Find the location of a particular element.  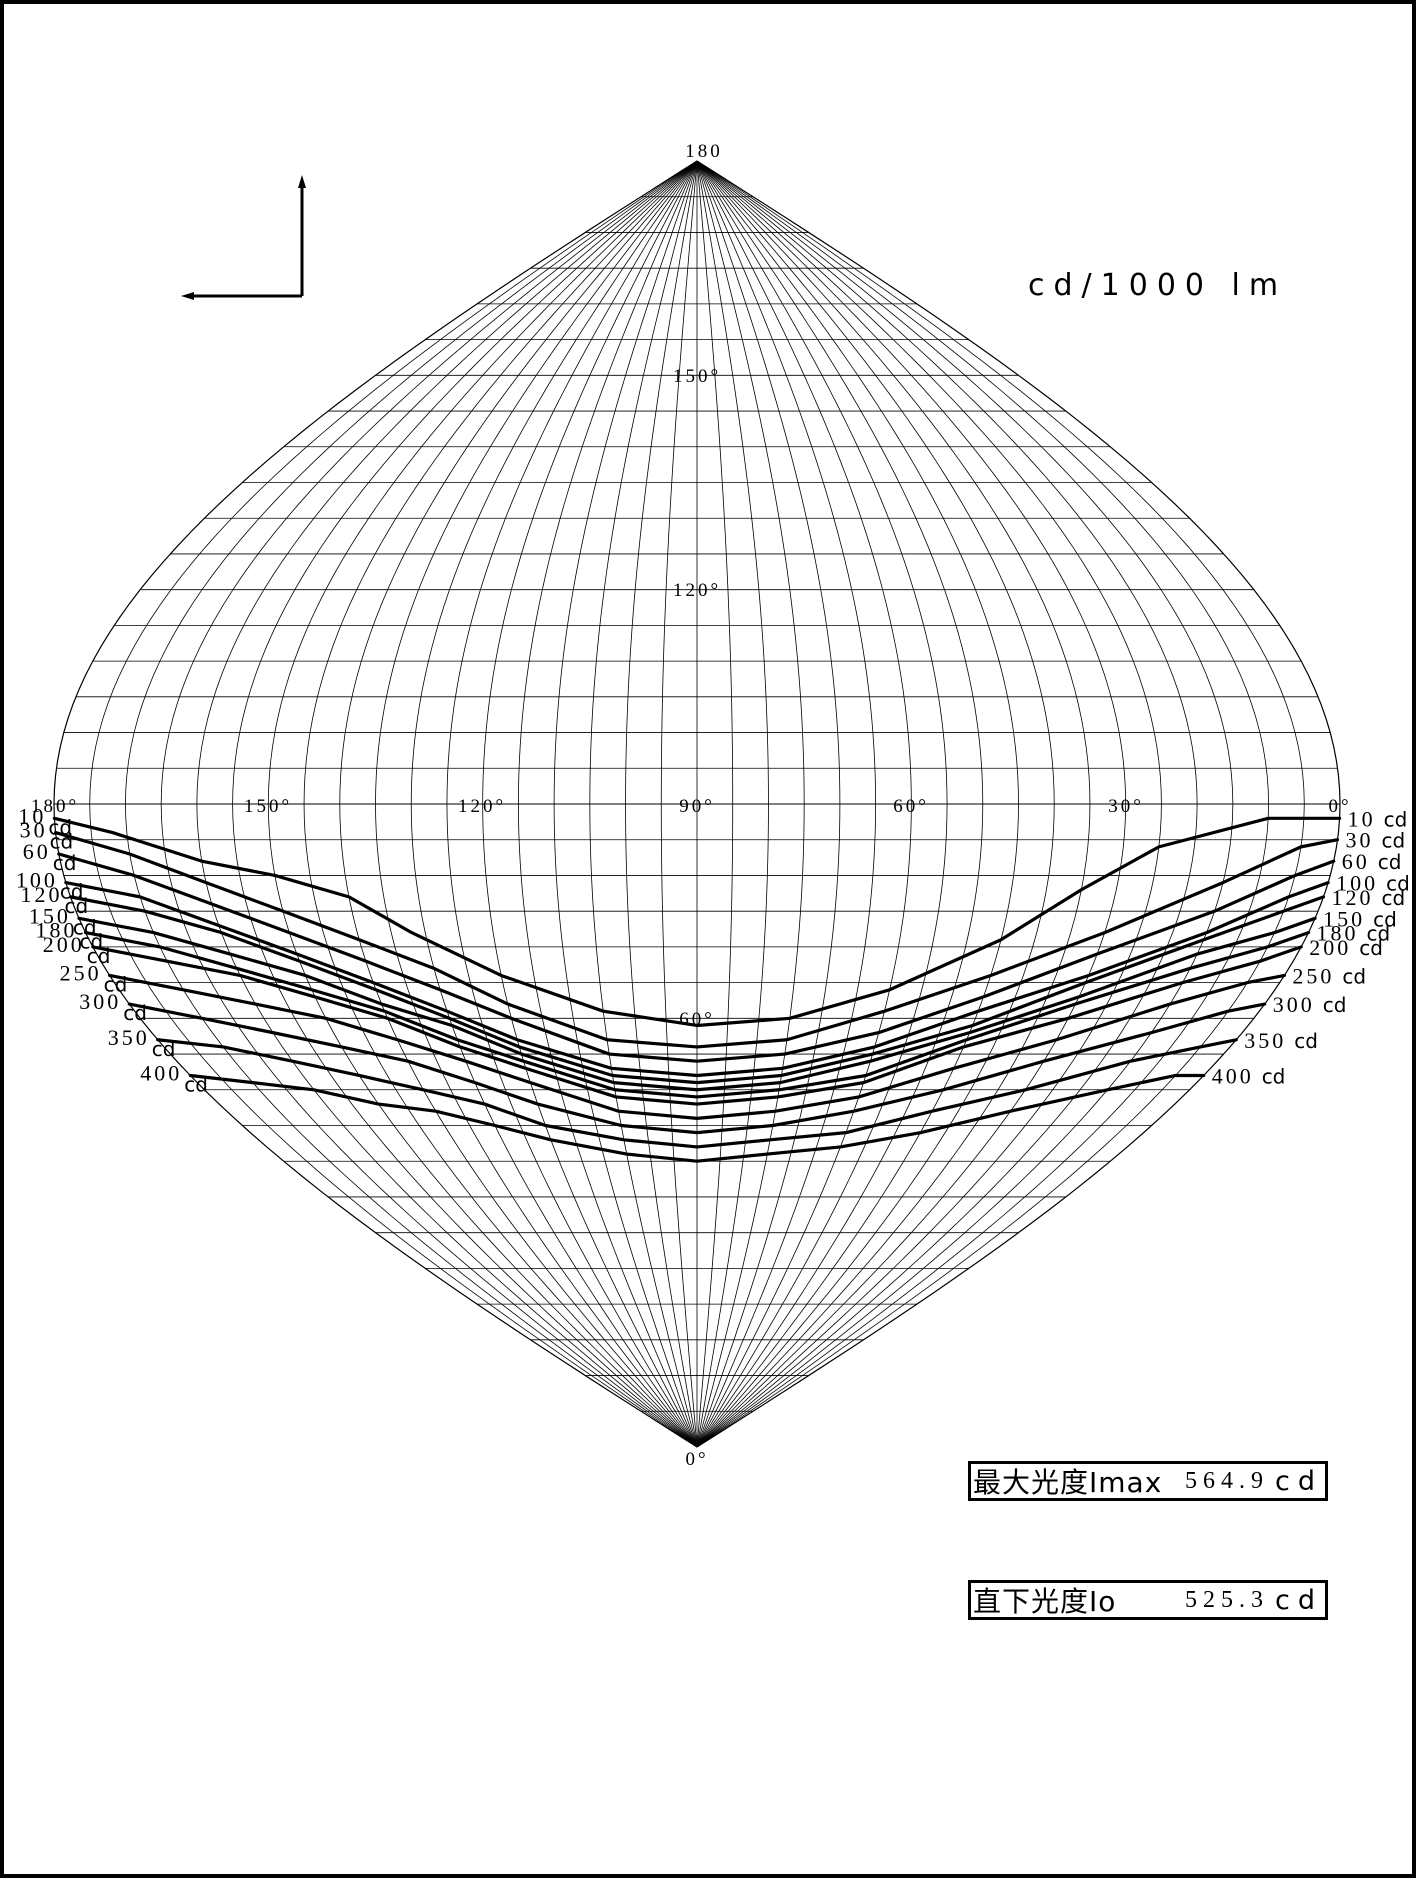

contour-label-left: 100 is located at coordinates (37, 880).